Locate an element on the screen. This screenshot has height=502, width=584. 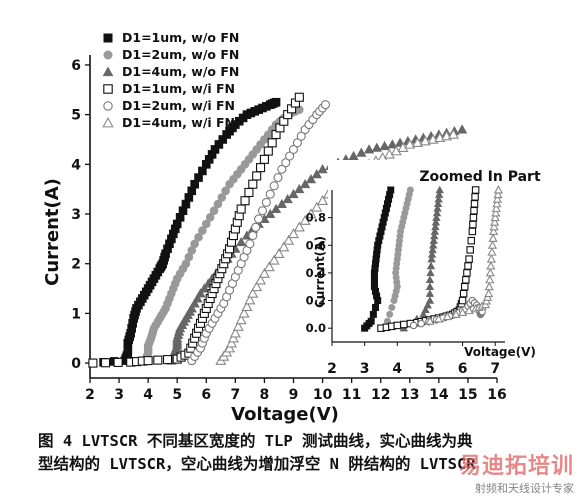
inset-x-tick-label: 4 is located at coordinates (397, 369).